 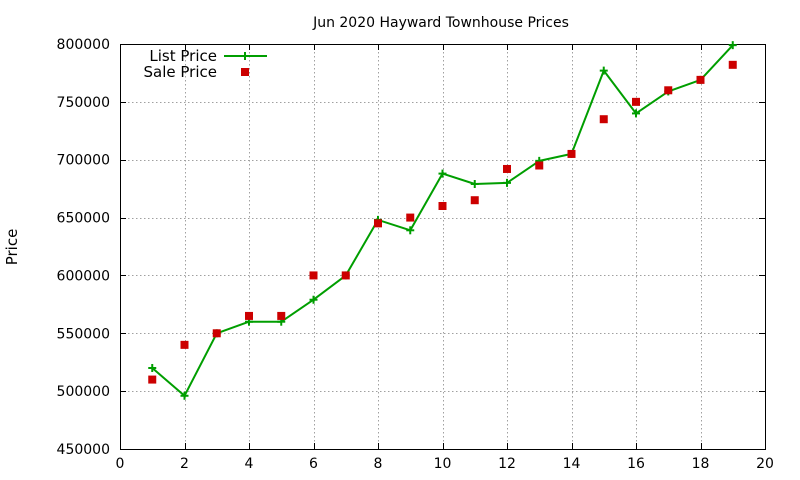 What do you see at coordinates (765, 464) in the screenshot?
I see `x-tick-label: 20` at bounding box center [765, 464].